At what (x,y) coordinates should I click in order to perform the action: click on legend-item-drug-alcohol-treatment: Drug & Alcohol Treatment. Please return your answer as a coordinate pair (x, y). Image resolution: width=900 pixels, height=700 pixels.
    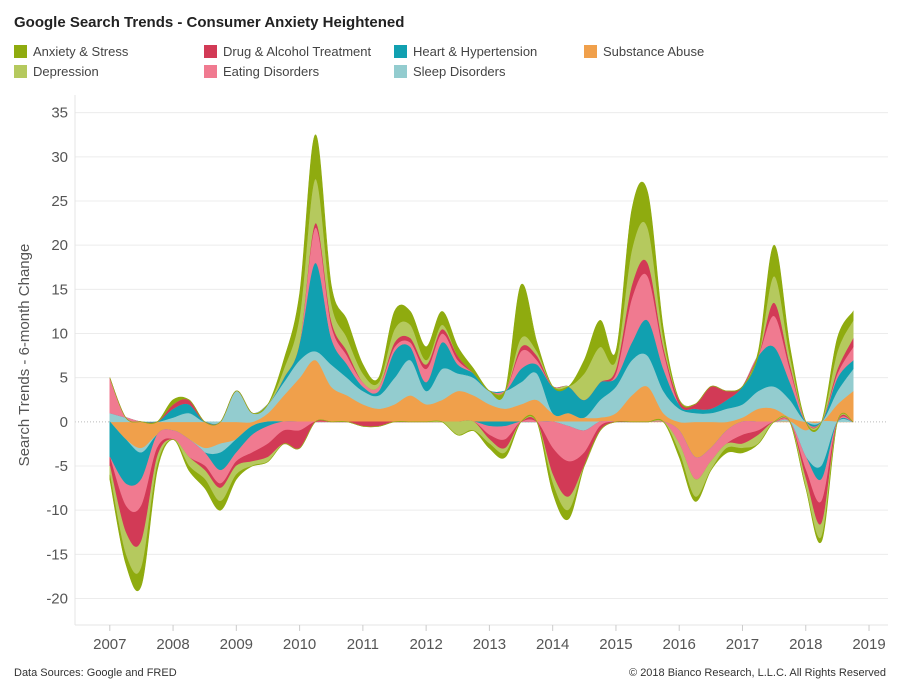
    Looking at the image, I should click on (287, 51).